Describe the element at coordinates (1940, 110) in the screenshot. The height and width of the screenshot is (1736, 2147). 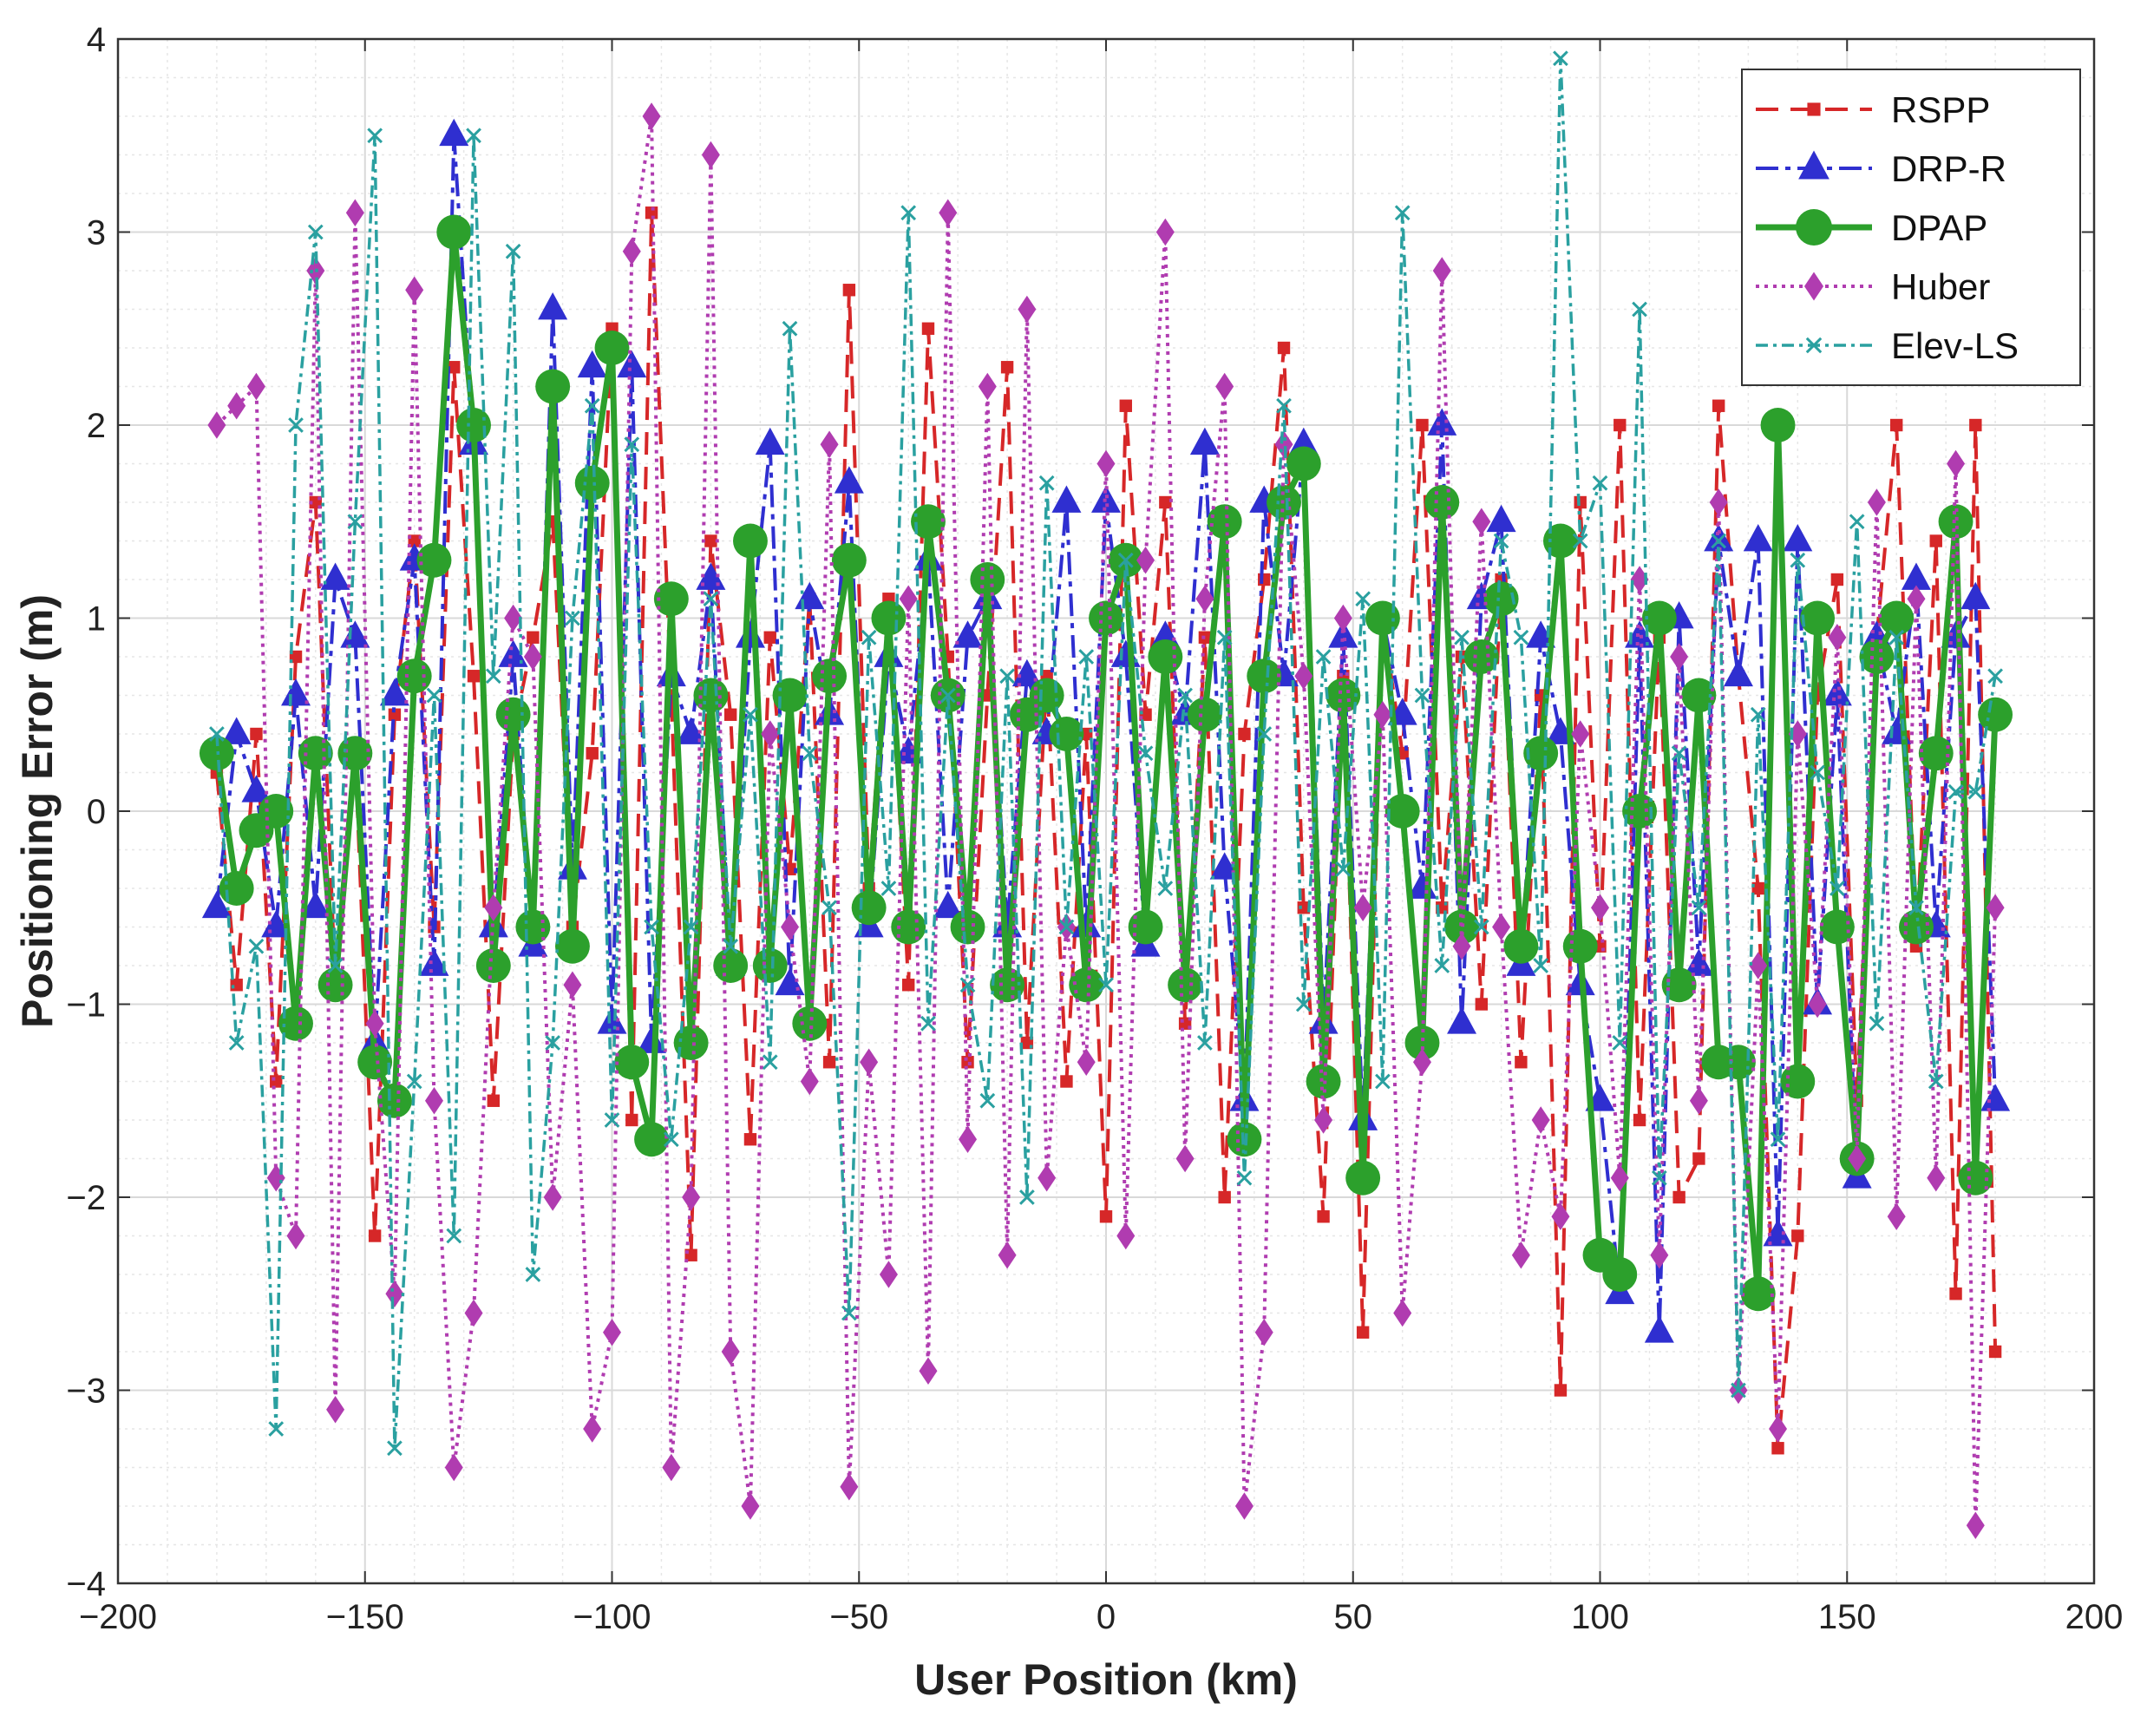
I see `legend-label: RSPP` at that location.